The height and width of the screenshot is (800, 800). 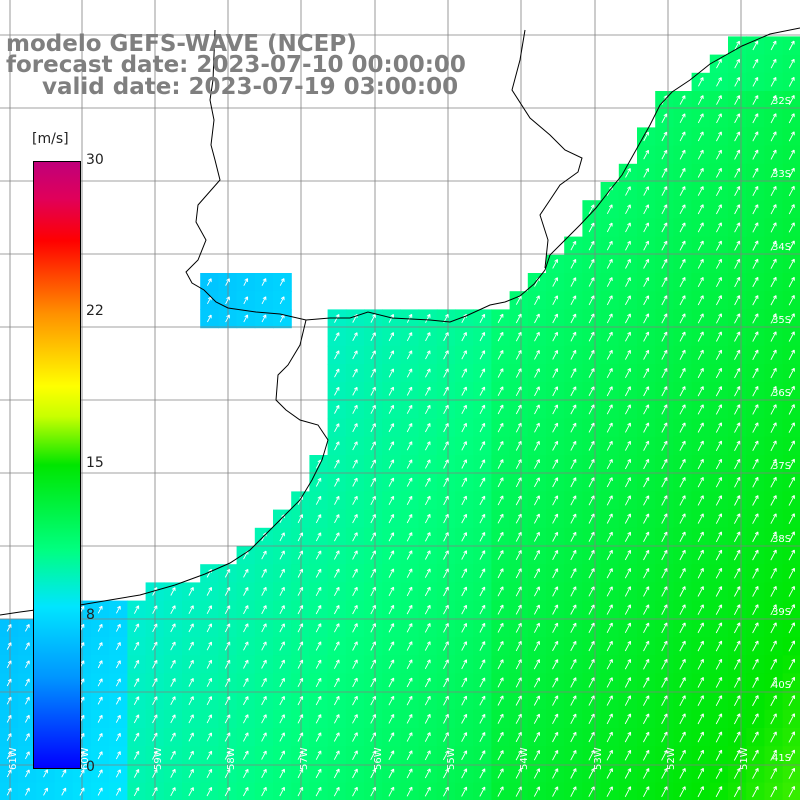 I want to click on lon-label: 57W, so click(x=304, y=758).